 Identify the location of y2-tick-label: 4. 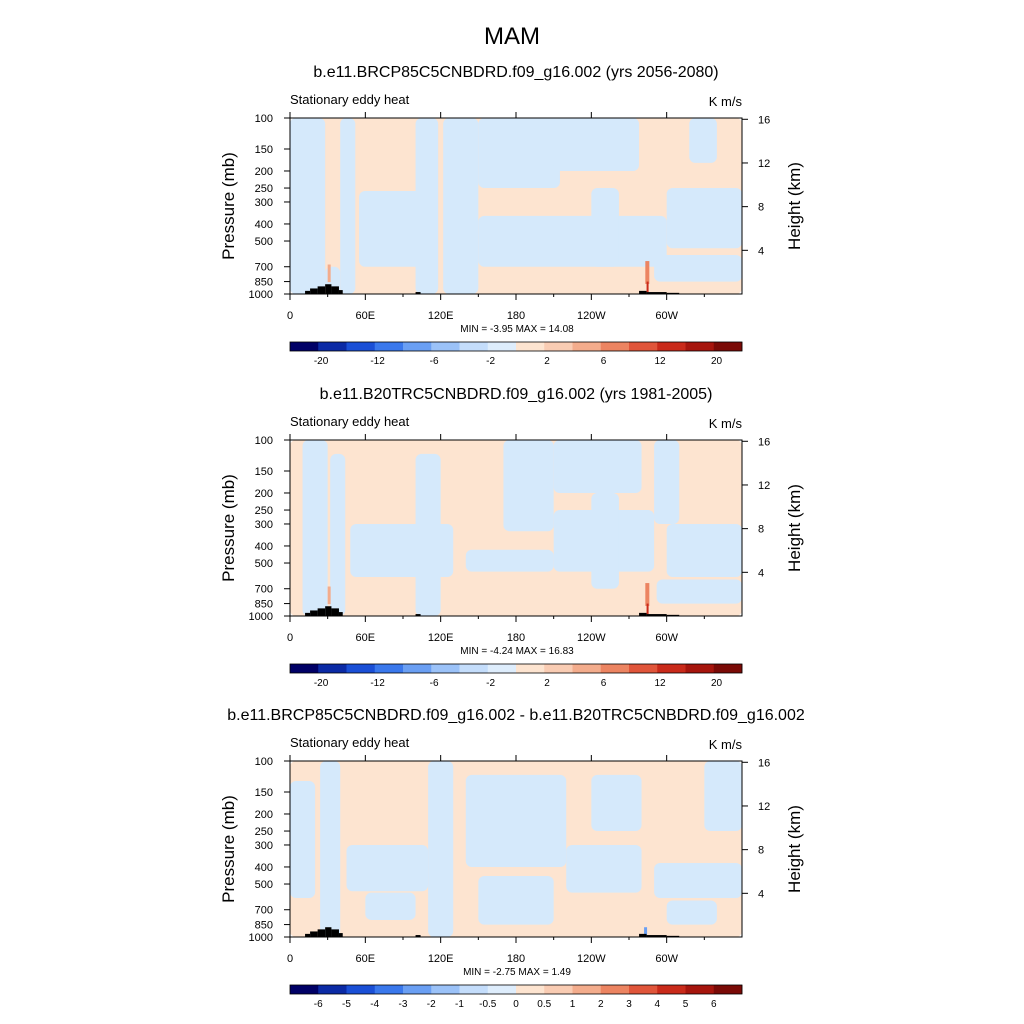
(761, 251).